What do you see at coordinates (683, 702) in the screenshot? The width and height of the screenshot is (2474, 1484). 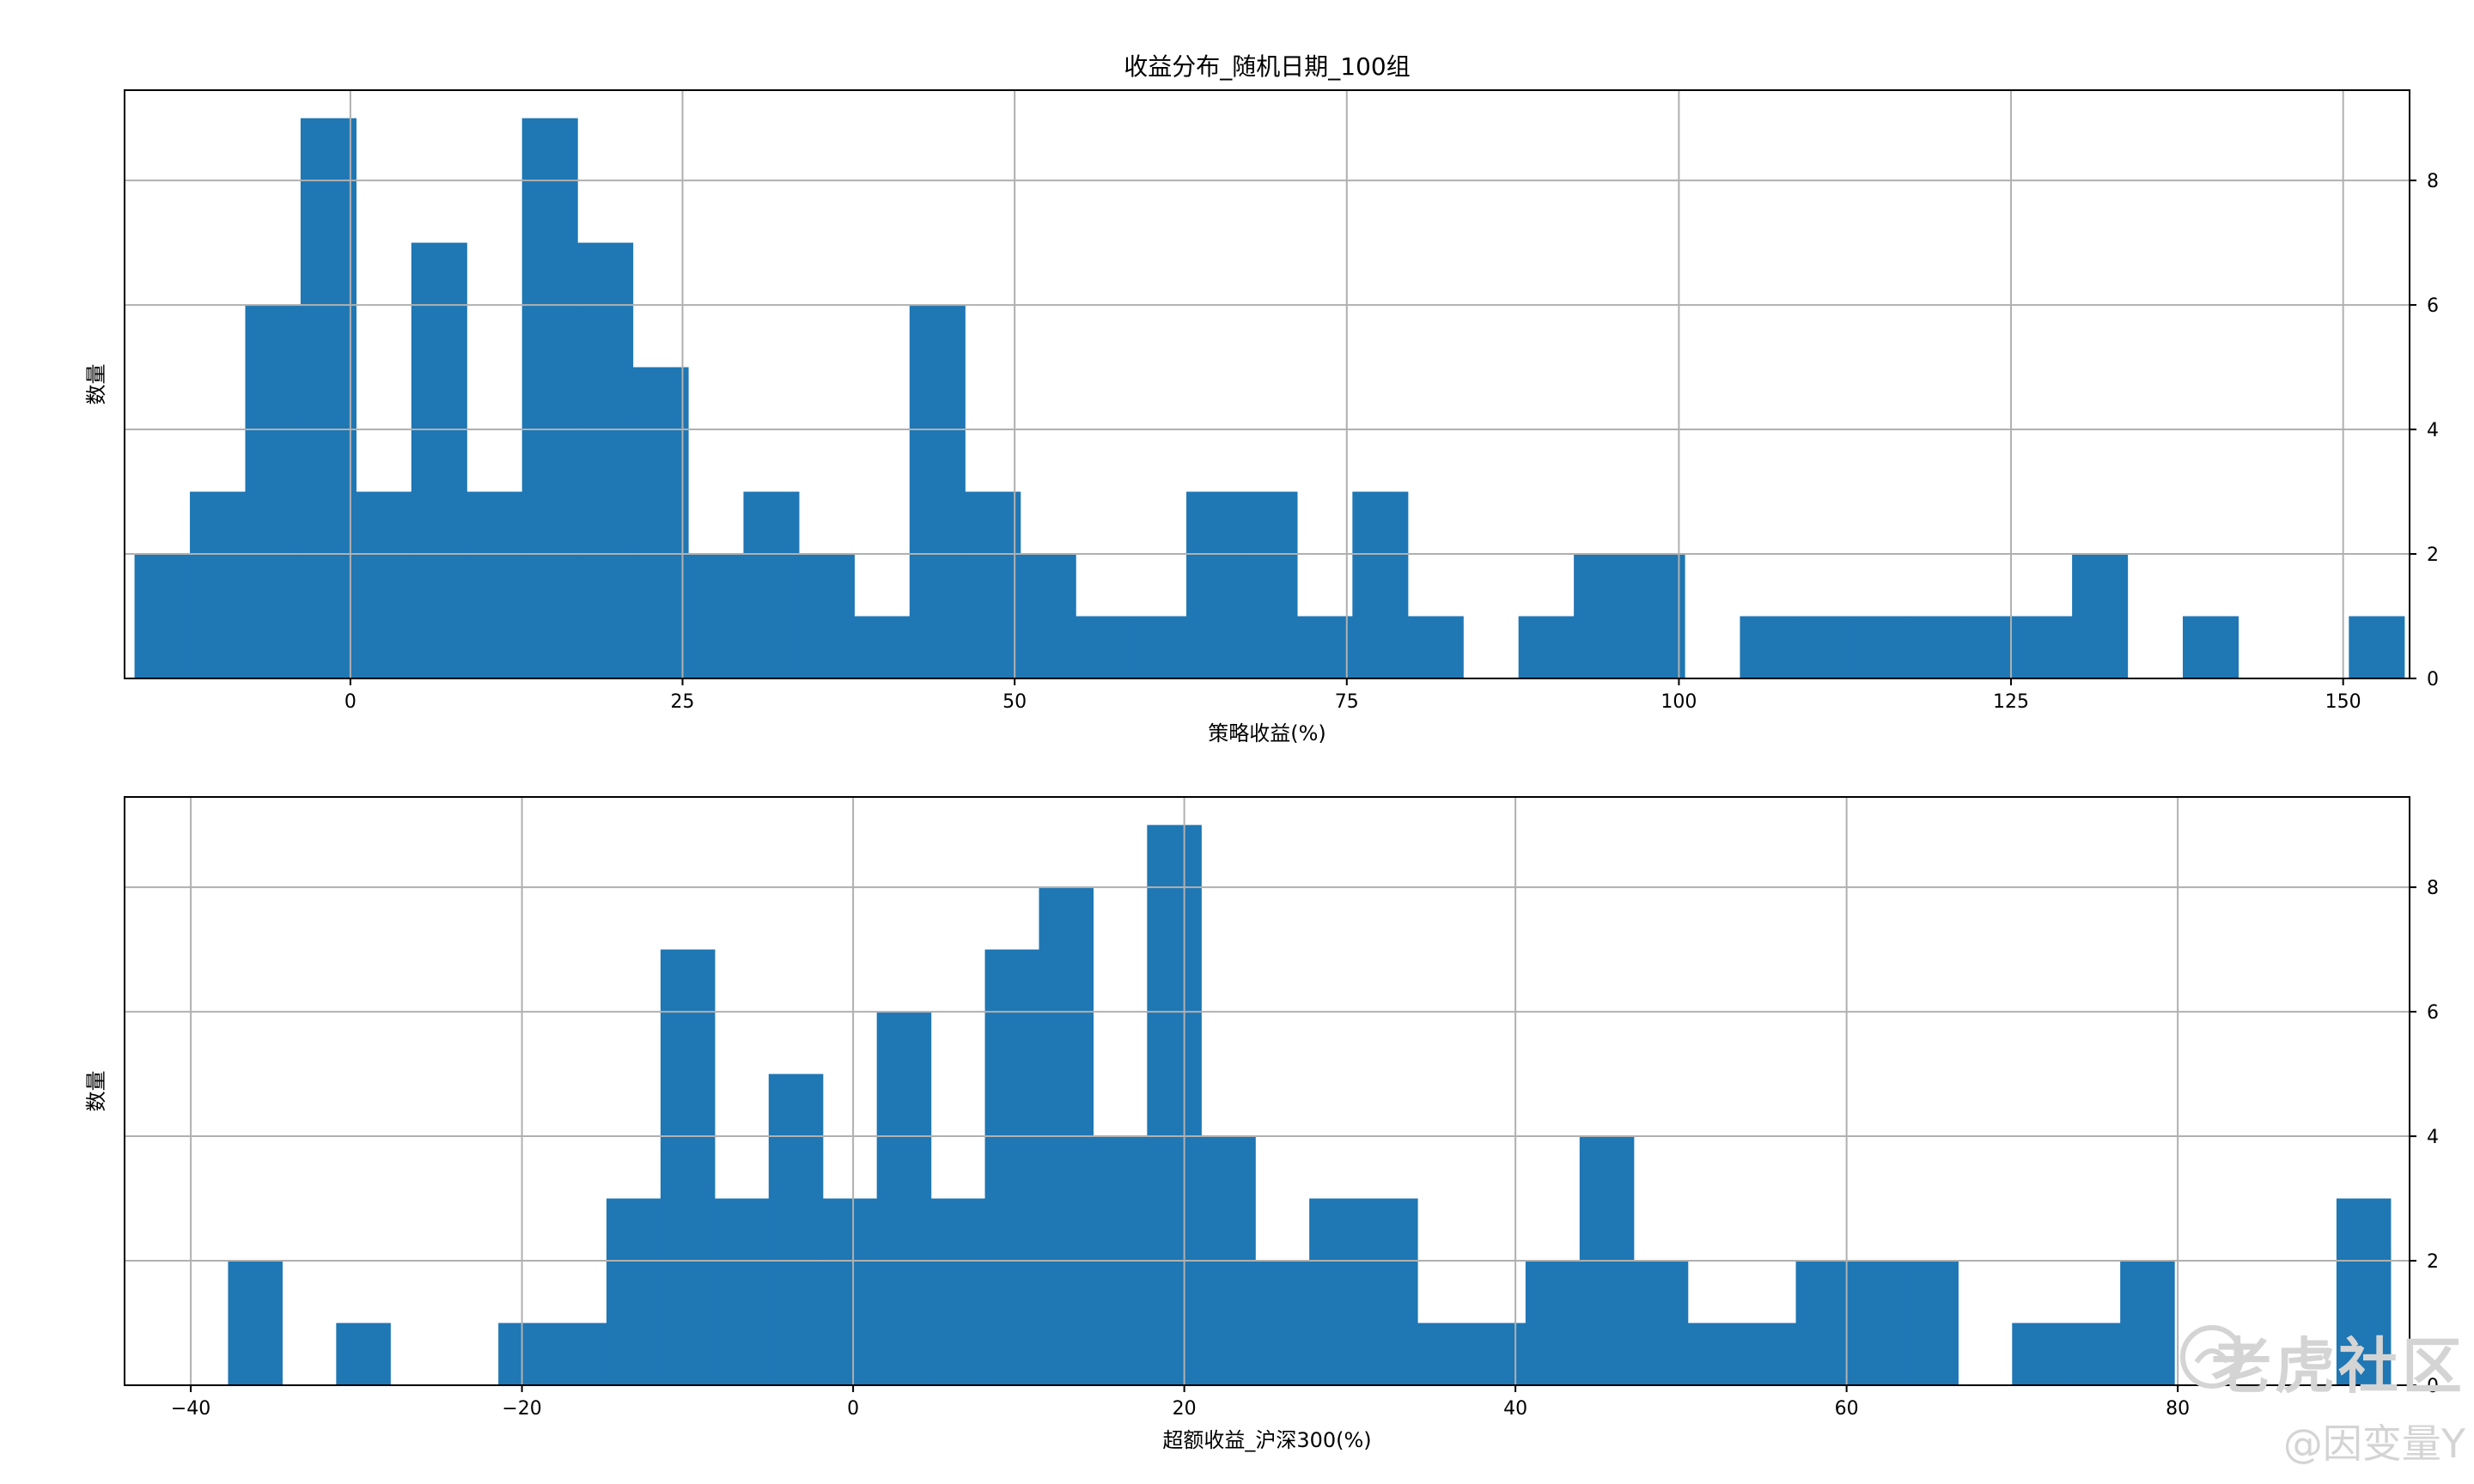 I see `x-tick-label: 25` at bounding box center [683, 702].